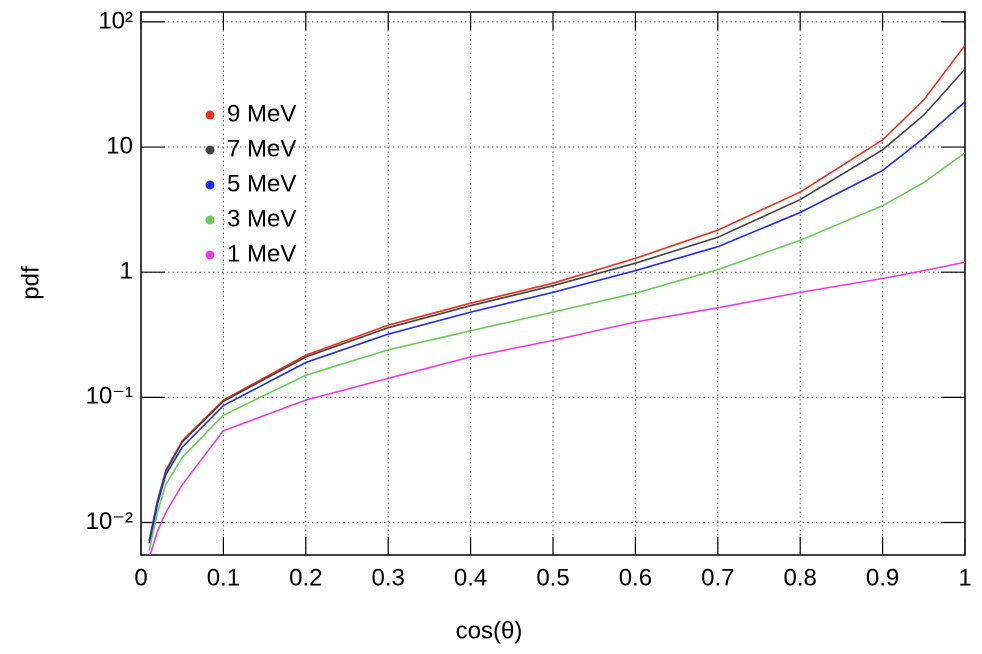 Image resolution: width=982 pixels, height=654 pixels. Describe the element at coordinates (882, 577) in the screenshot. I see `x-tick-label: 0.9` at that location.